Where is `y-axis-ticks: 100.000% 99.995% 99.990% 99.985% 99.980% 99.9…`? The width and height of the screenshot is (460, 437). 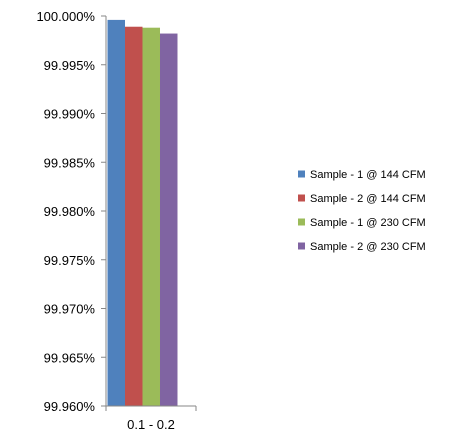 y-axis-ticks: 100.000% 99.995% 99.990% 99.985% 99.980% 99.9… is located at coordinates (71, 211).